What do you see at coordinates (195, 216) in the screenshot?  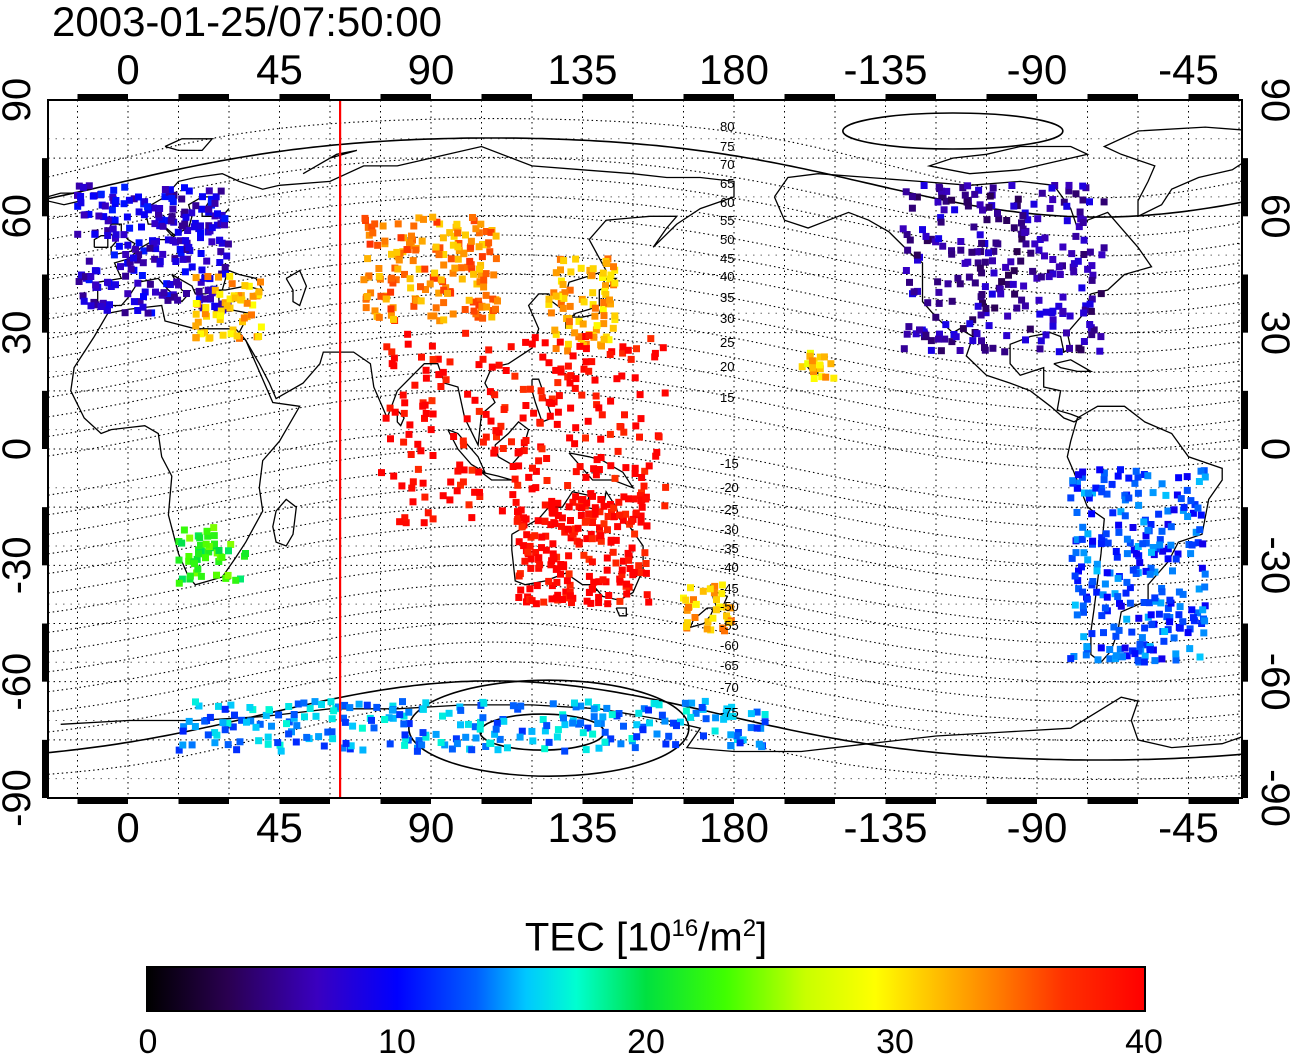 I see `coastline-scandinavia` at bounding box center [195, 216].